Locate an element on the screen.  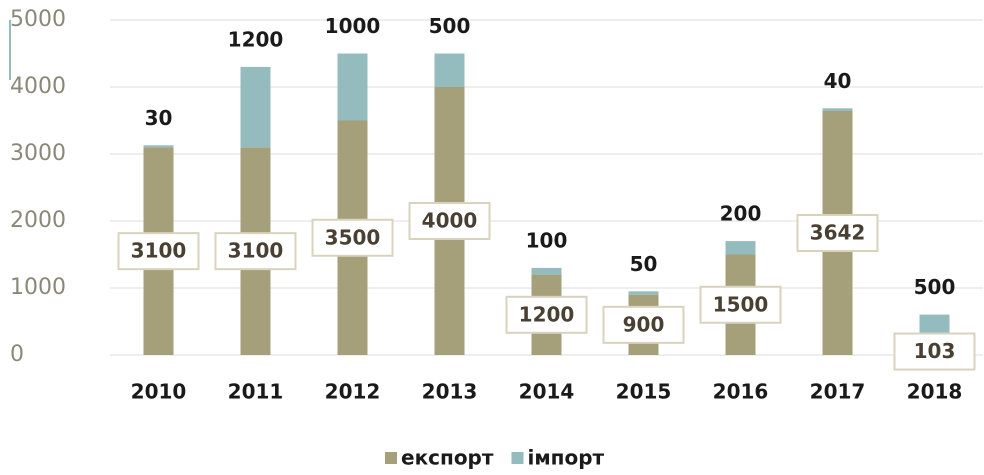
data-label: 3642 is located at coordinates (838, 232).